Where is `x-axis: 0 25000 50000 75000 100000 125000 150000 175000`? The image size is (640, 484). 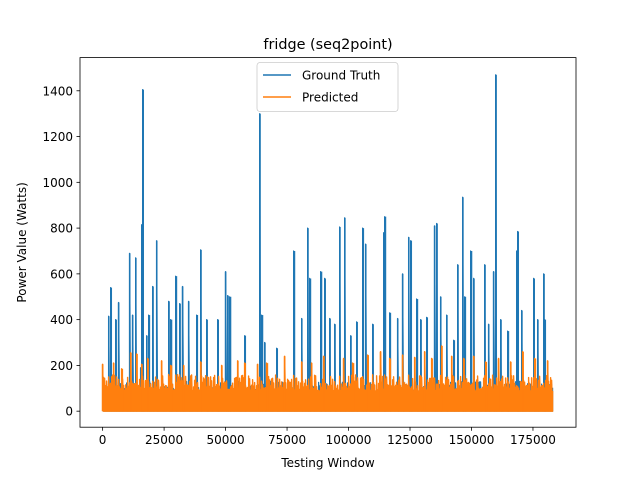 x-axis: 0 25000 50000 75000 100000 125000 150000 175000 is located at coordinates (327, 437).